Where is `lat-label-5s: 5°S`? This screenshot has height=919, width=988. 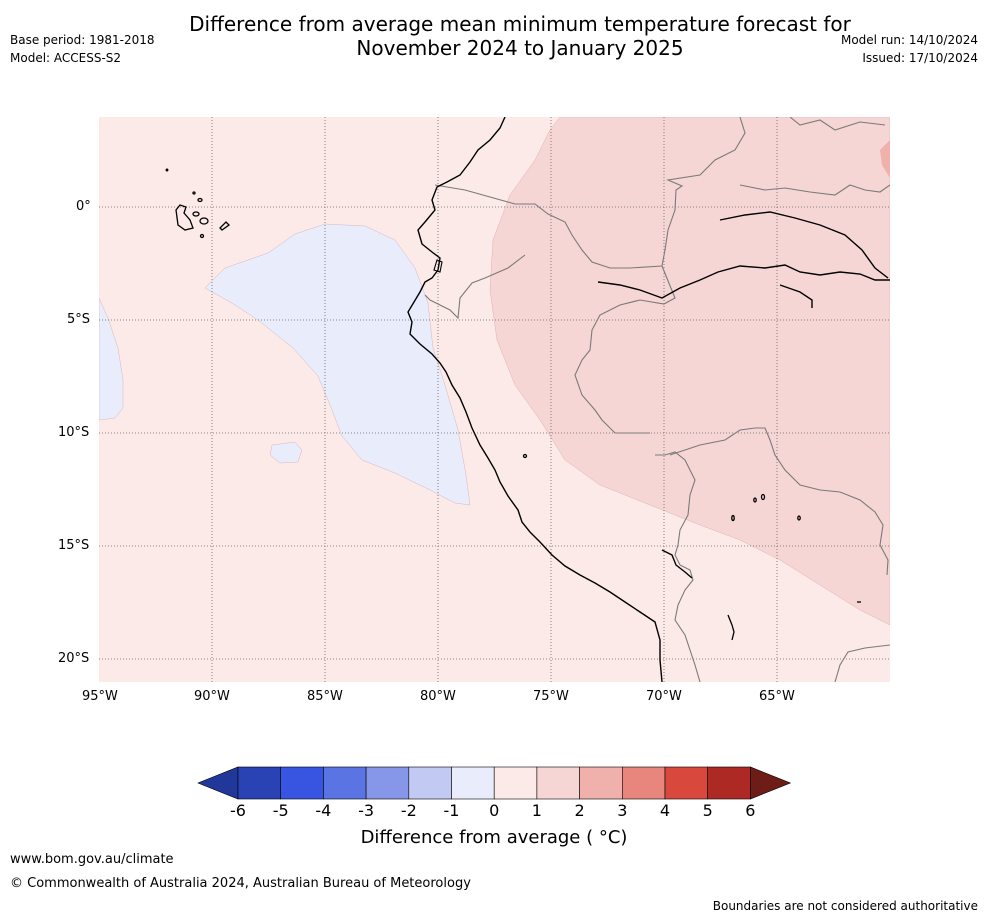 lat-label-5s: 5°S is located at coordinates (79, 319).